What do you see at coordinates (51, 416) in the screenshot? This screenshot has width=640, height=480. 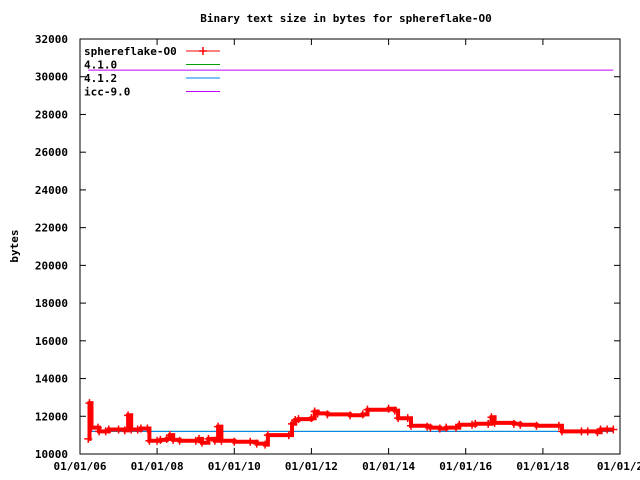 I see `y-tick-label: 12000` at bounding box center [51, 416].